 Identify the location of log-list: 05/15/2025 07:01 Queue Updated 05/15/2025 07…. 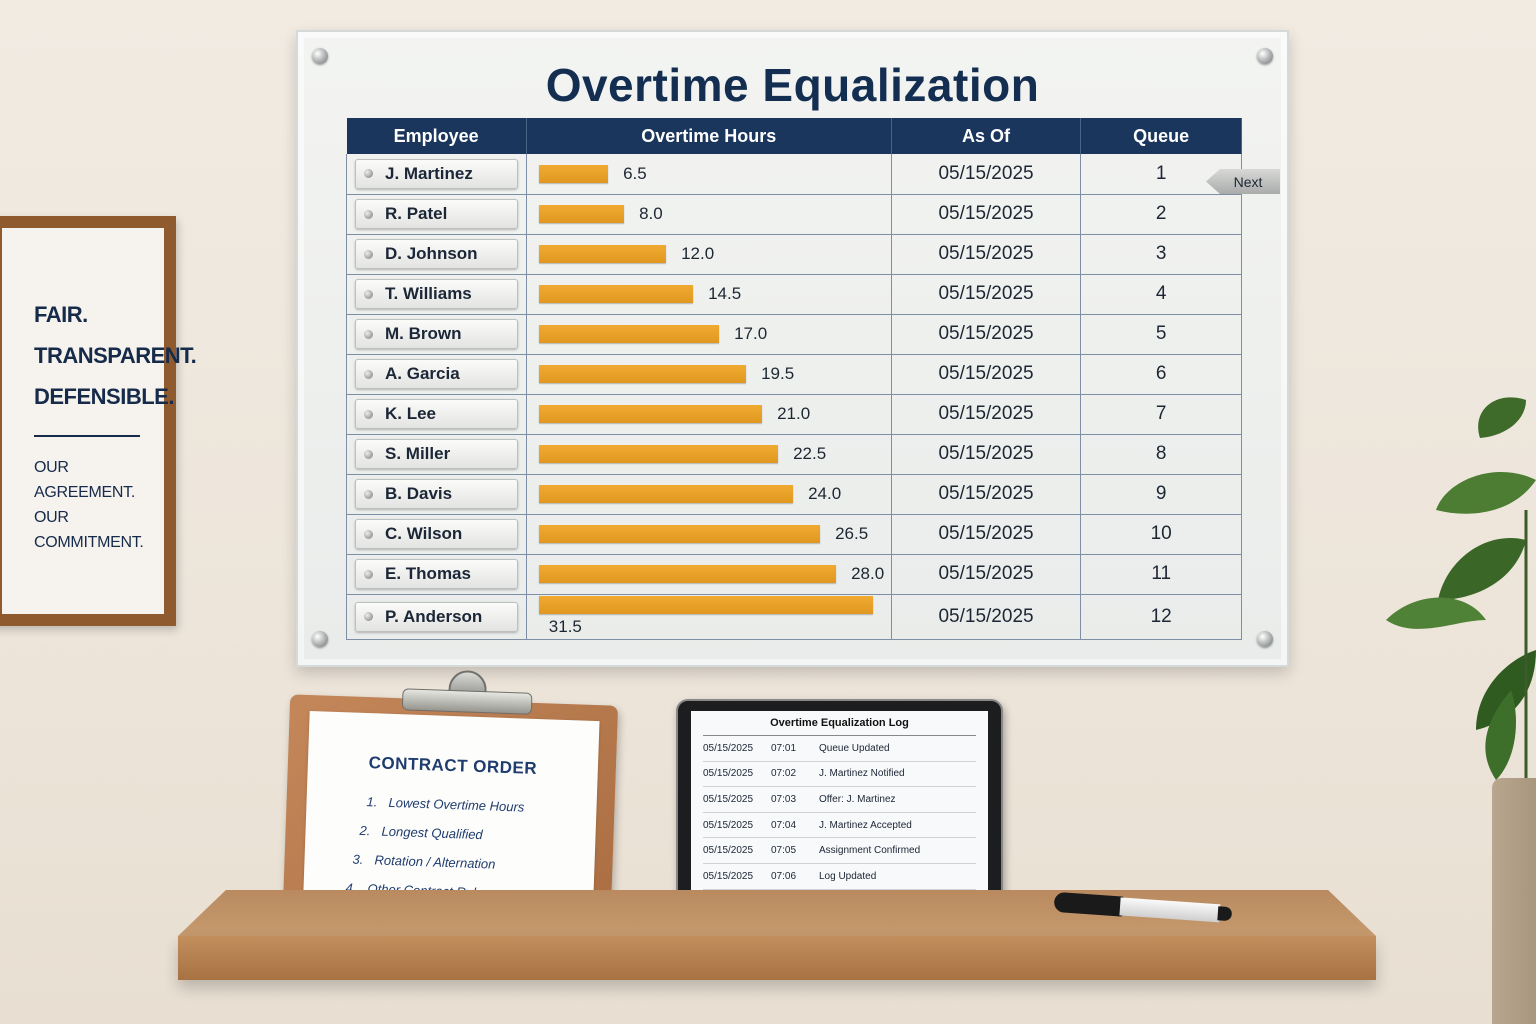
(839, 813).